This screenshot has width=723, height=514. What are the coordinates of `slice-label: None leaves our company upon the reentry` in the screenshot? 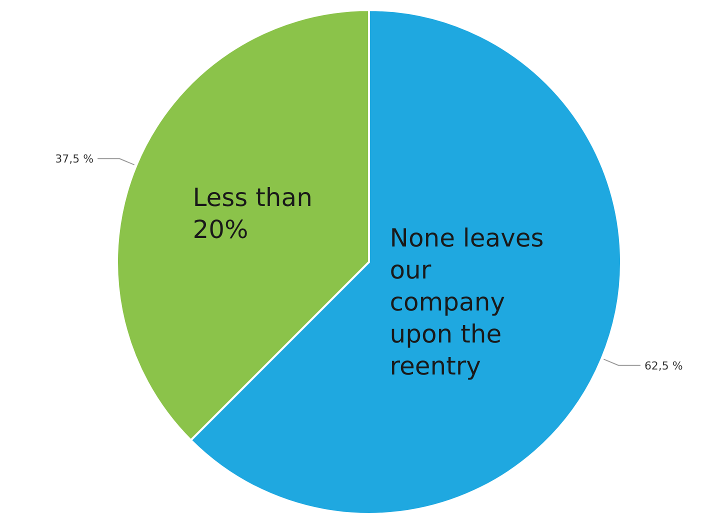 It's located at (467, 302).